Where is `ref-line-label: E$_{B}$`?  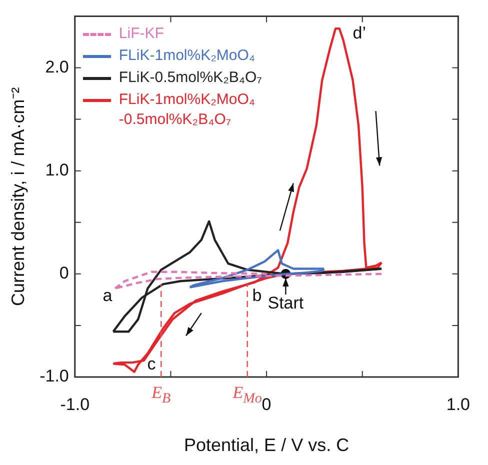
ref-line-label: E$_{B}$ is located at coordinates (161, 395).